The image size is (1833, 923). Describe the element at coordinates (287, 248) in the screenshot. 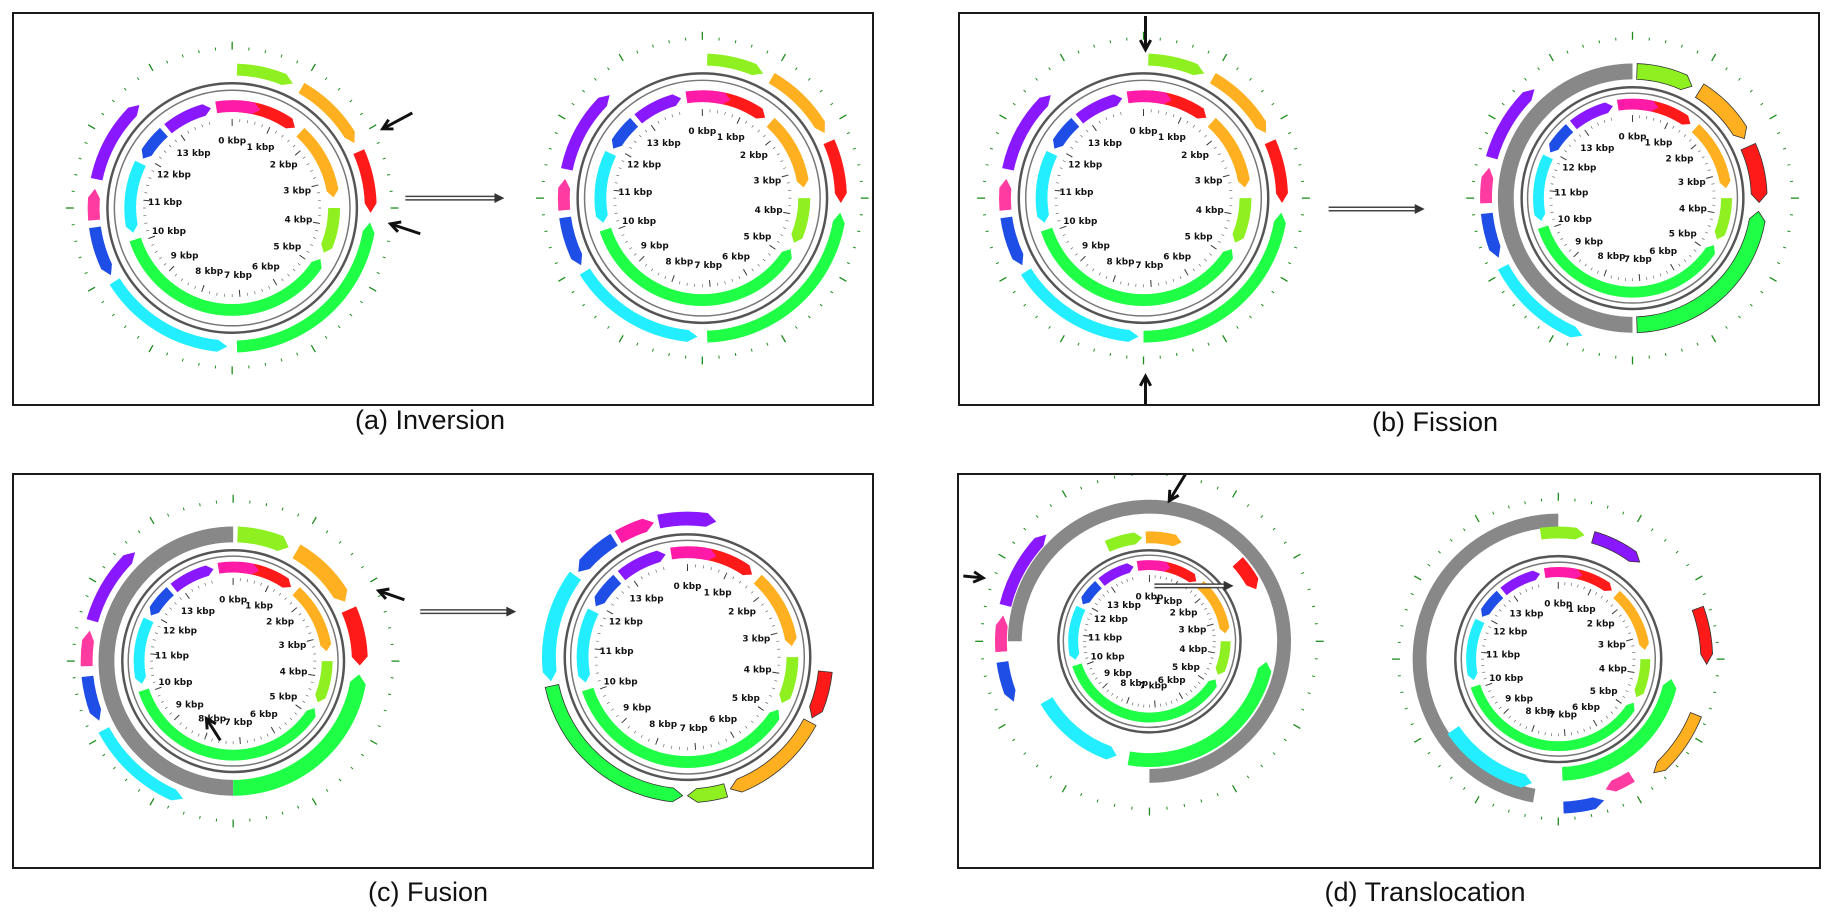

I see `kbp-label: 5 kbp` at that location.